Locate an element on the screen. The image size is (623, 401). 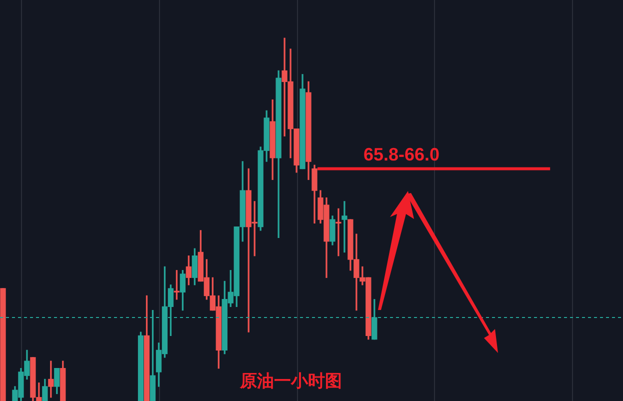
annotation: 65.8-66.0 is located at coordinates (401, 154).